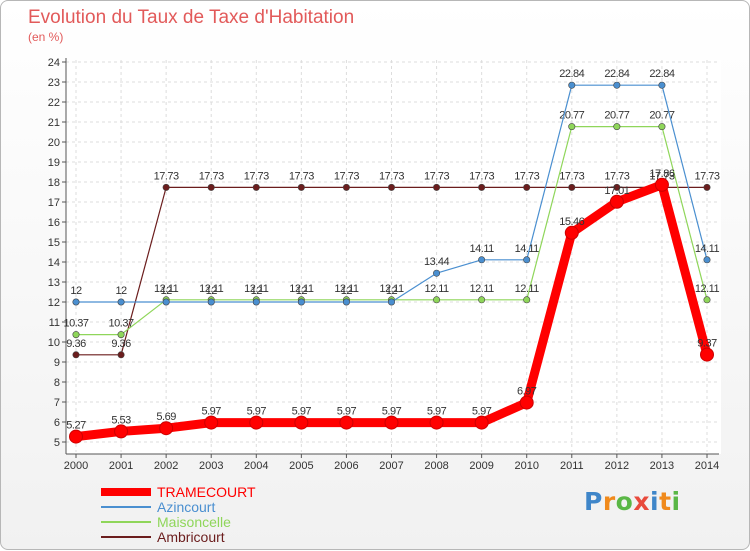 The height and width of the screenshot is (551, 750). What do you see at coordinates (126, 507) in the screenshot?
I see `legend-swatch-azincourt` at bounding box center [126, 507].